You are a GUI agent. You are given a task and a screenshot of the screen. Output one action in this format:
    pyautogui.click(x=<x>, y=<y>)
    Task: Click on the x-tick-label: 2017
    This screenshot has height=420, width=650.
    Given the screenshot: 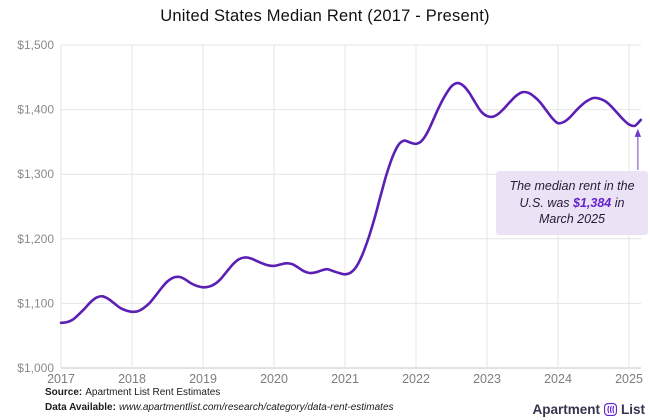 What is the action you would take?
    pyautogui.click(x=61, y=379)
    